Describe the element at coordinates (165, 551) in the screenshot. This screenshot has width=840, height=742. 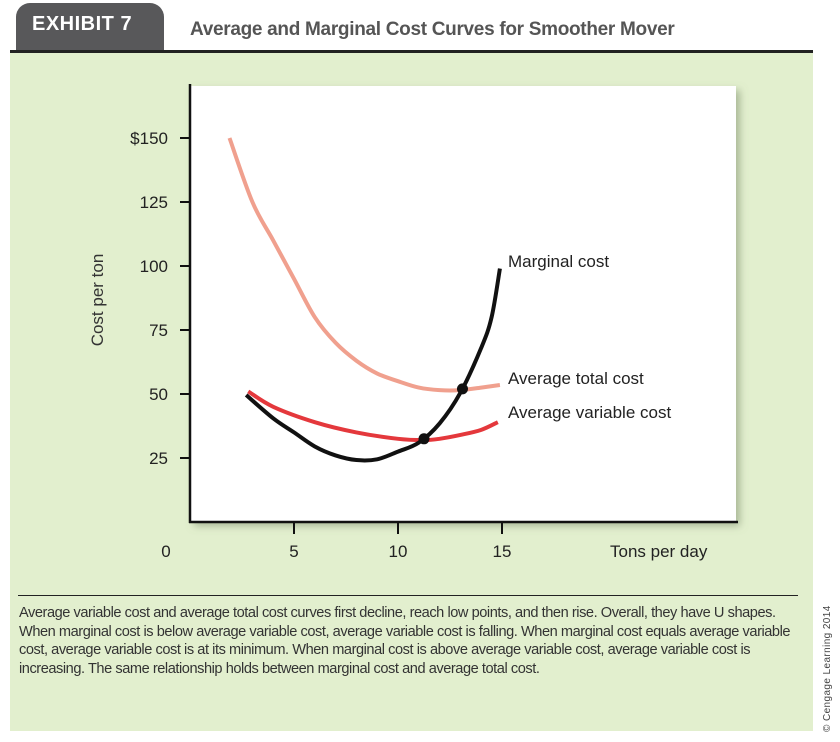
I see `x-tick-label: 0` at that location.